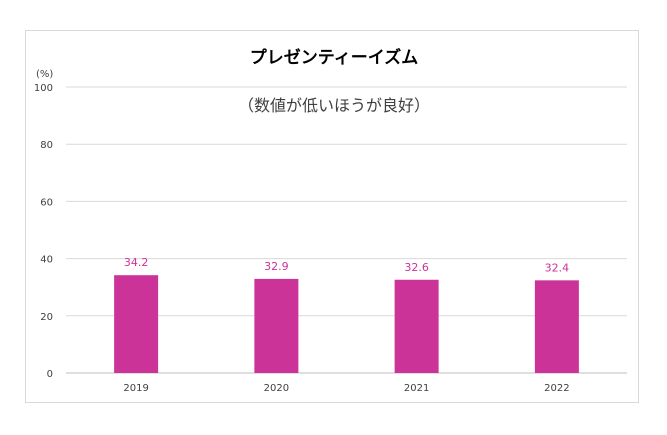  What do you see at coordinates (416, 326) in the screenshot?
I see `bar-2021` at bounding box center [416, 326].